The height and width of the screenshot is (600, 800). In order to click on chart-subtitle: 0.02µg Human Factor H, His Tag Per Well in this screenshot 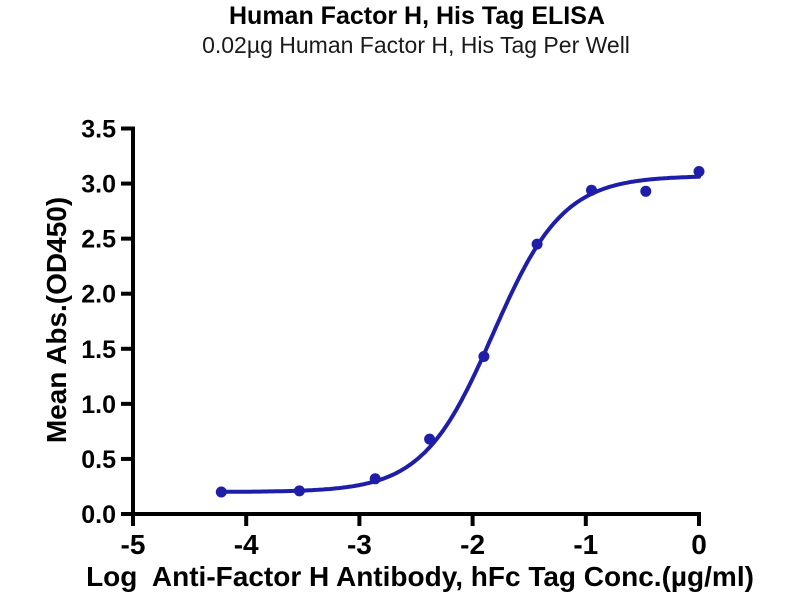, I will do `click(416, 45)`.